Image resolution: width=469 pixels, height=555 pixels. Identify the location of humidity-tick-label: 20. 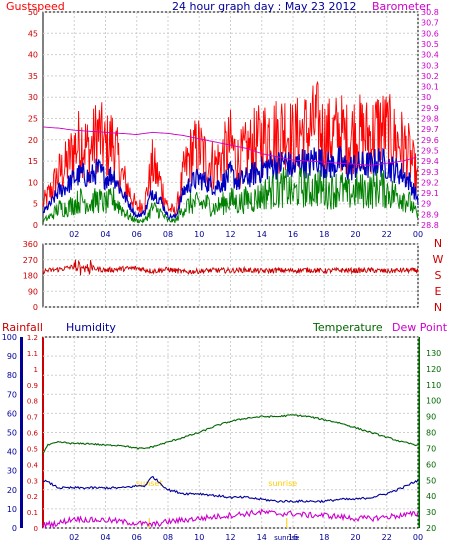
(12, 490).